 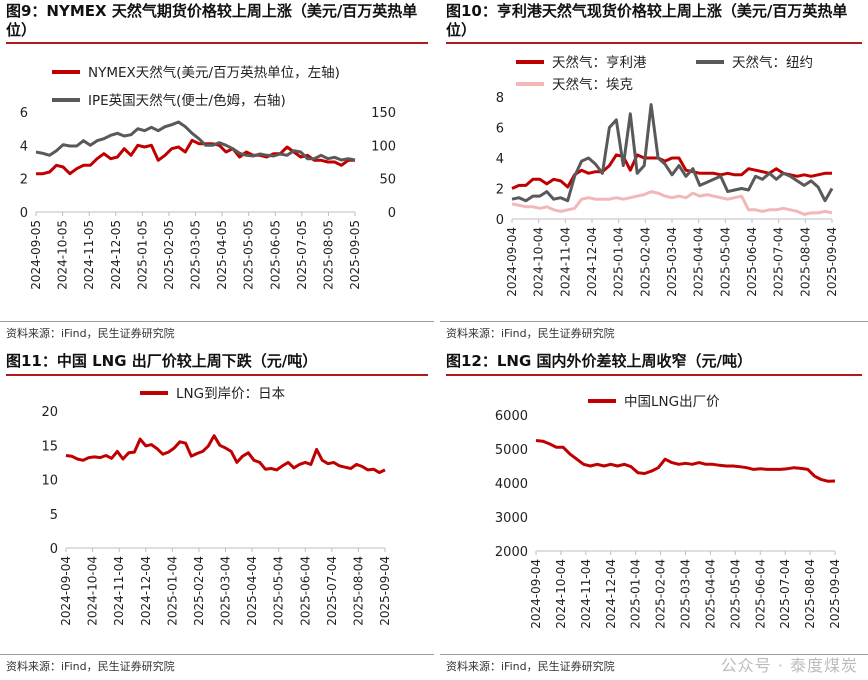 What do you see at coordinates (511, 450) in the screenshot?
I see `y-tick-label: 5000` at bounding box center [511, 450].